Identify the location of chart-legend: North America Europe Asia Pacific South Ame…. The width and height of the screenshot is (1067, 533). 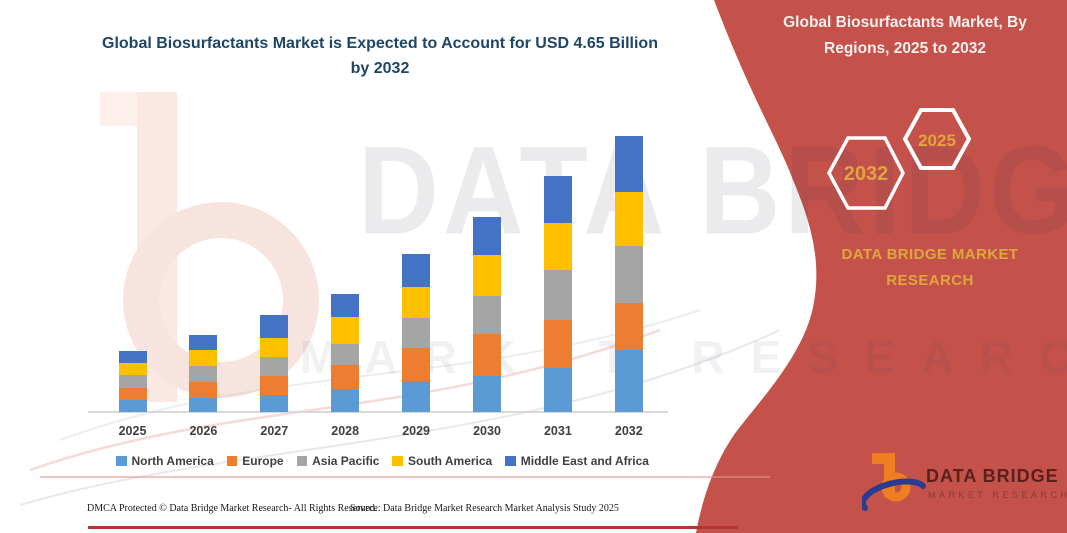
(382, 461).